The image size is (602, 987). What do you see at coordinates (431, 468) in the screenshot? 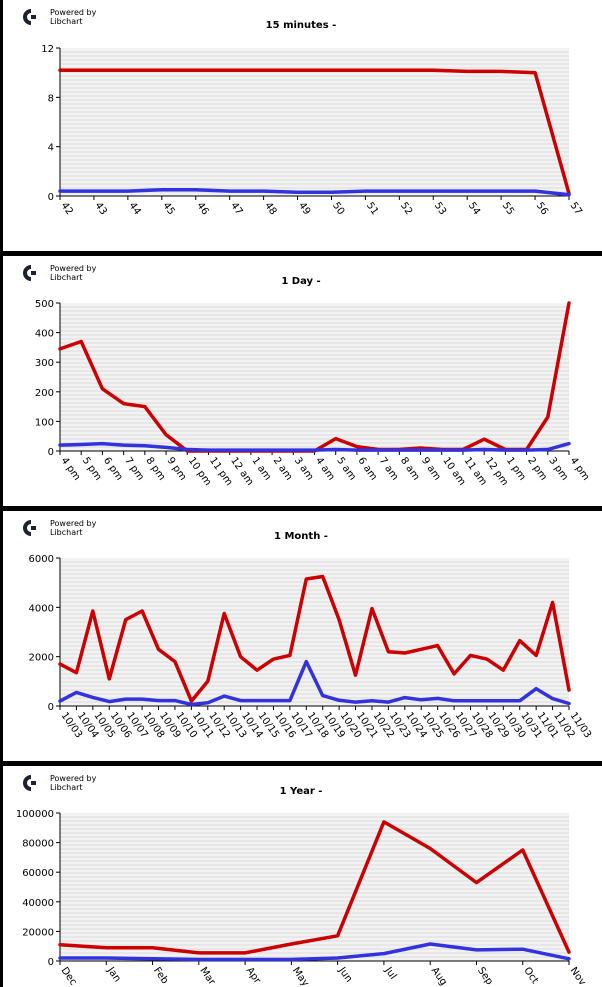
I see `x-tick-label: 9 am` at bounding box center [431, 468].